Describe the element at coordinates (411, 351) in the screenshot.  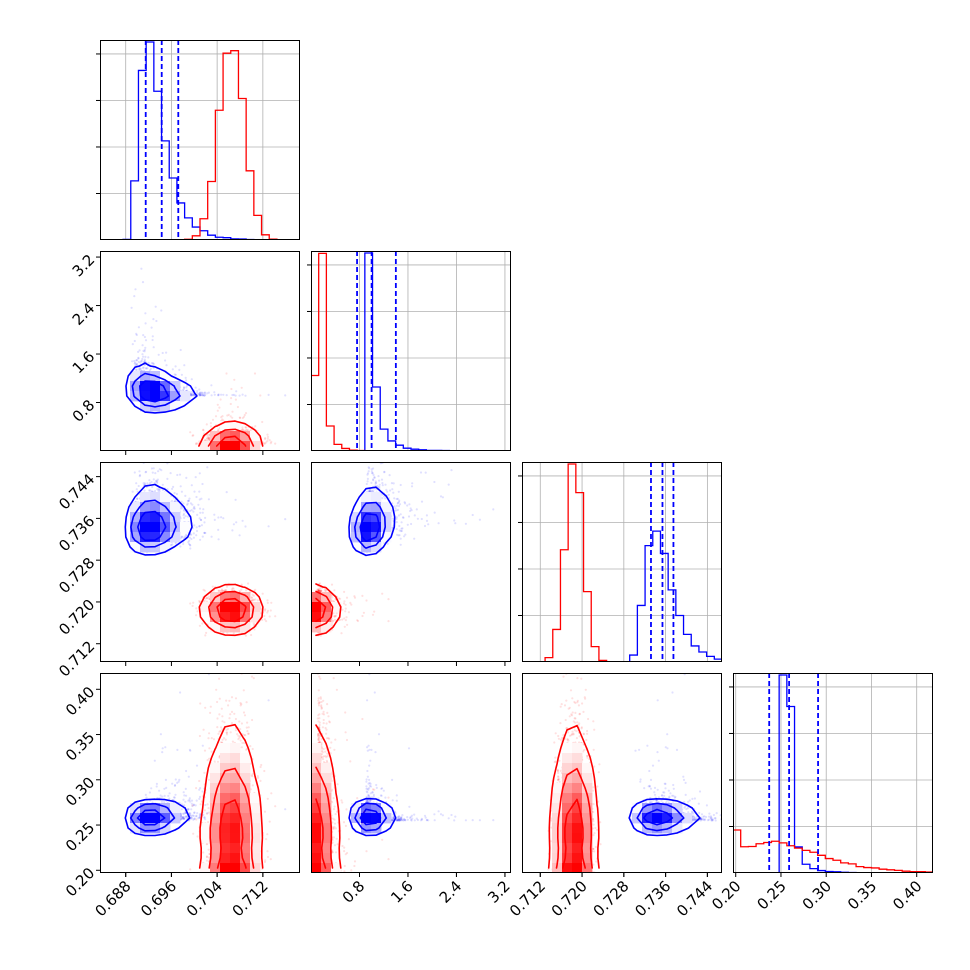
I see `panel-frame` at that location.